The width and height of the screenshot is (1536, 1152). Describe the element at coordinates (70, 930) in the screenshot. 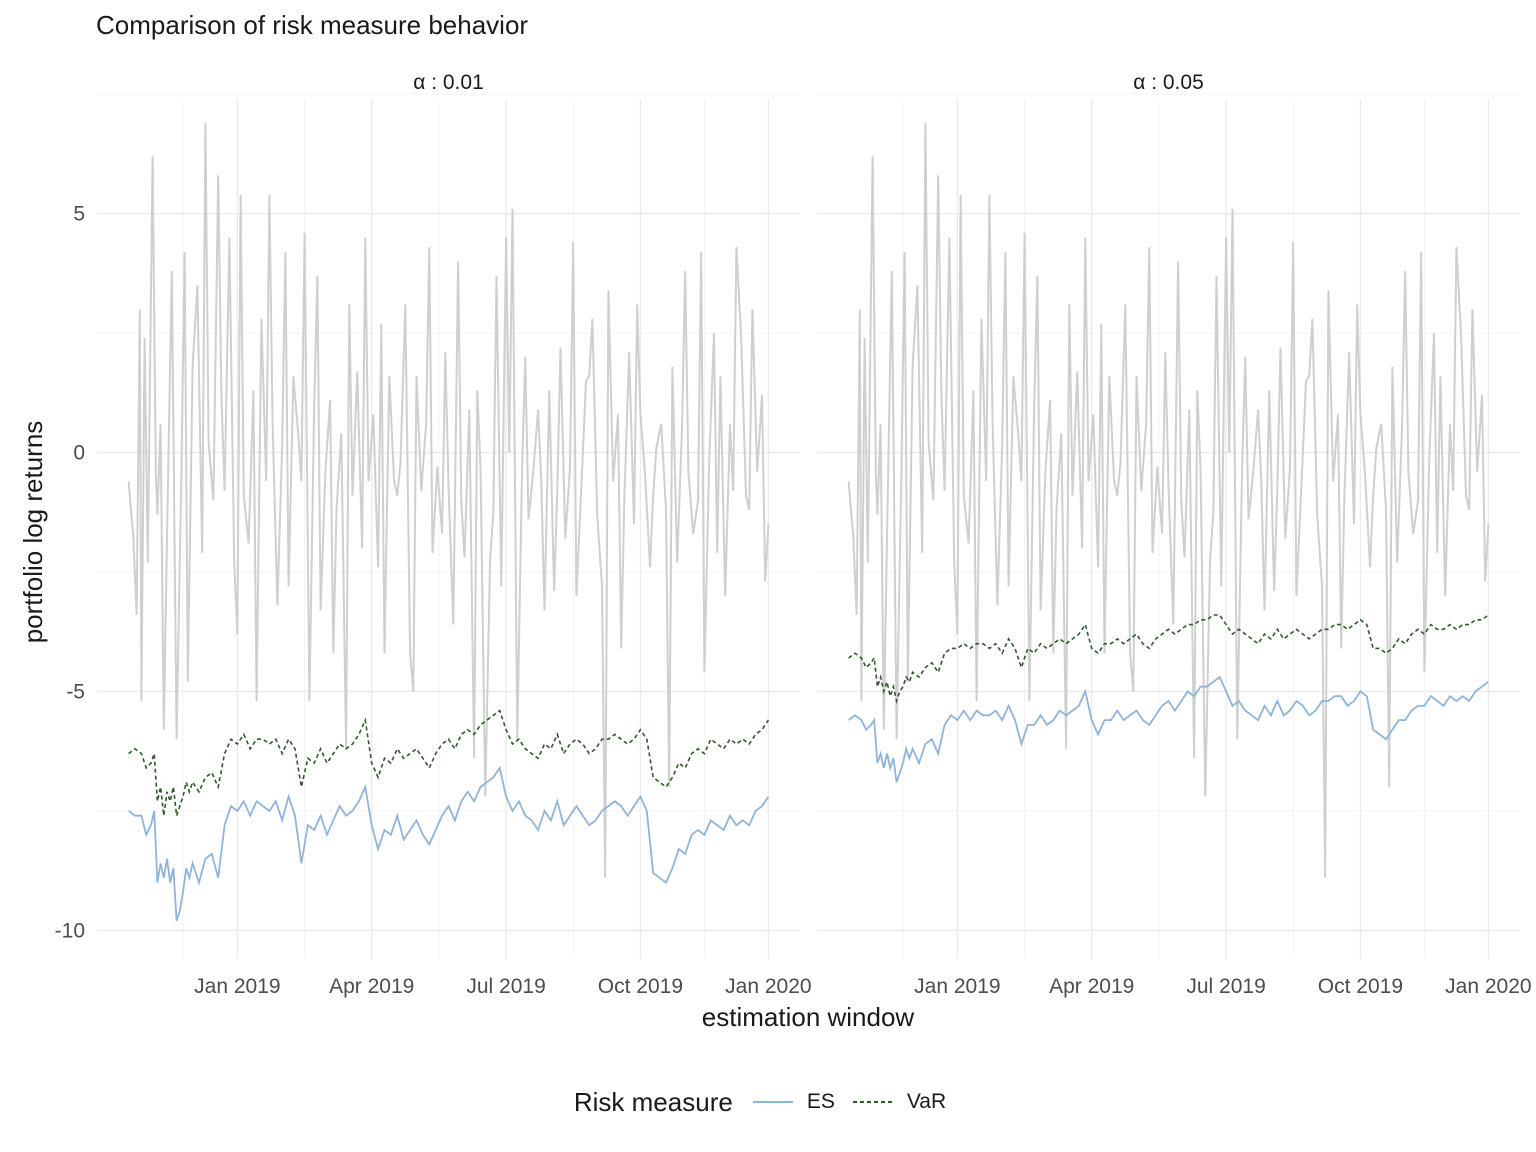

I see `y-tick-label: -10` at that location.